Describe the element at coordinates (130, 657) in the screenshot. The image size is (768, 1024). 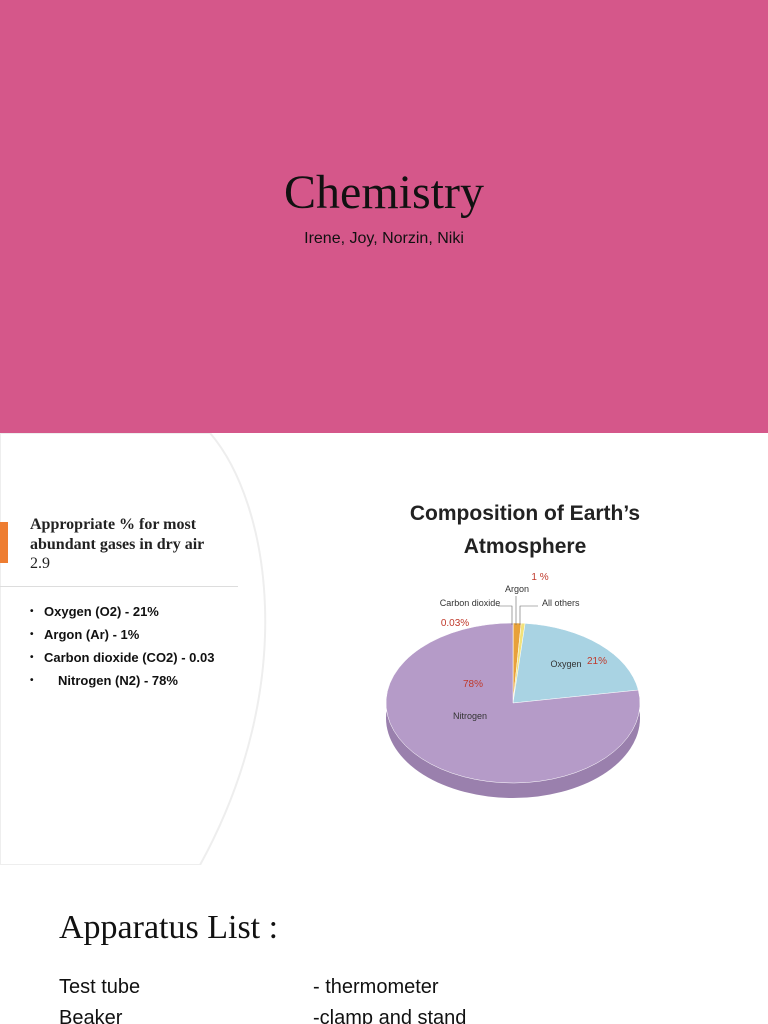
I see `bullet: Carbon dioxide (CO2) - 0.03` at that location.